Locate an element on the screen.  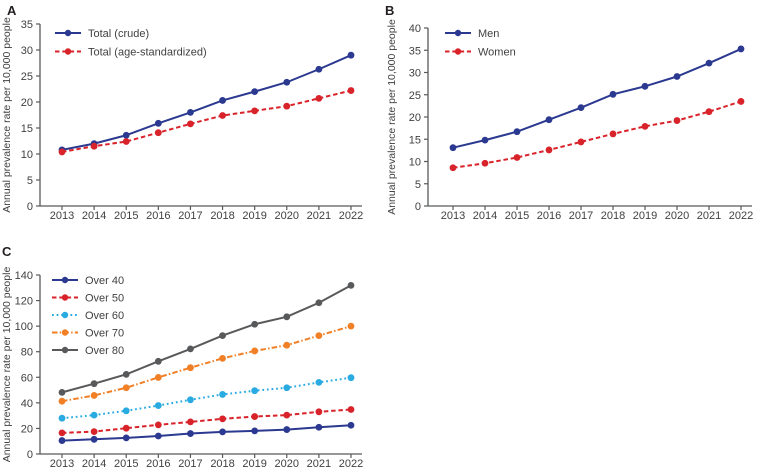
legend-label-over-80: Over 80 is located at coordinates (104, 351).